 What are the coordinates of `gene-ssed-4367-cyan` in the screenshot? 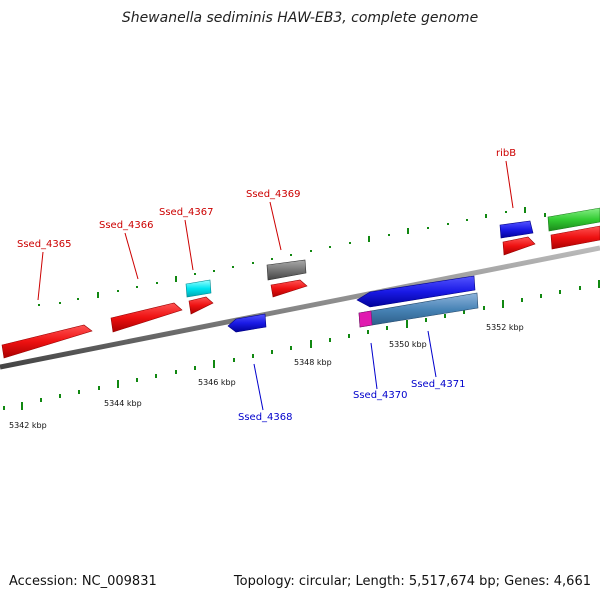 It's located at (198, 288).